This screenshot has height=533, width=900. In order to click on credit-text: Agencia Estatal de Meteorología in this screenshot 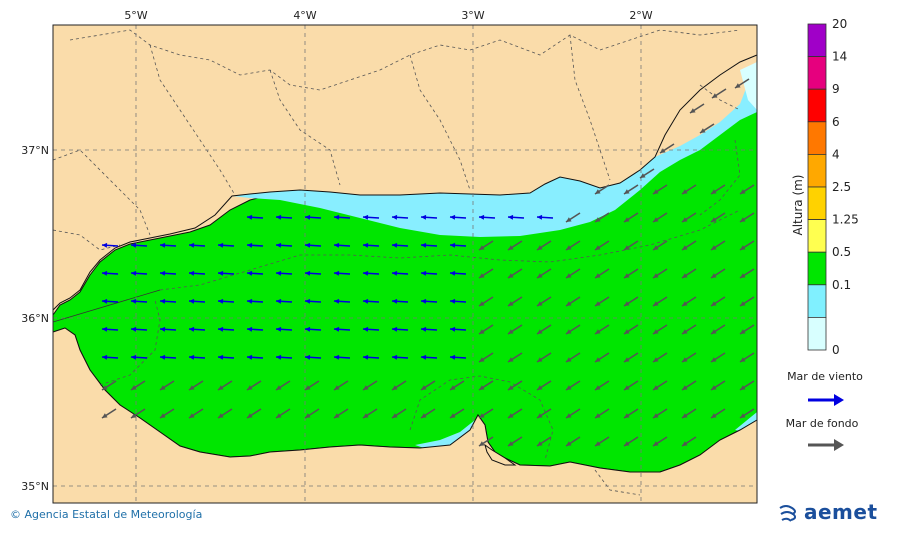, I will do `click(113, 514)`.